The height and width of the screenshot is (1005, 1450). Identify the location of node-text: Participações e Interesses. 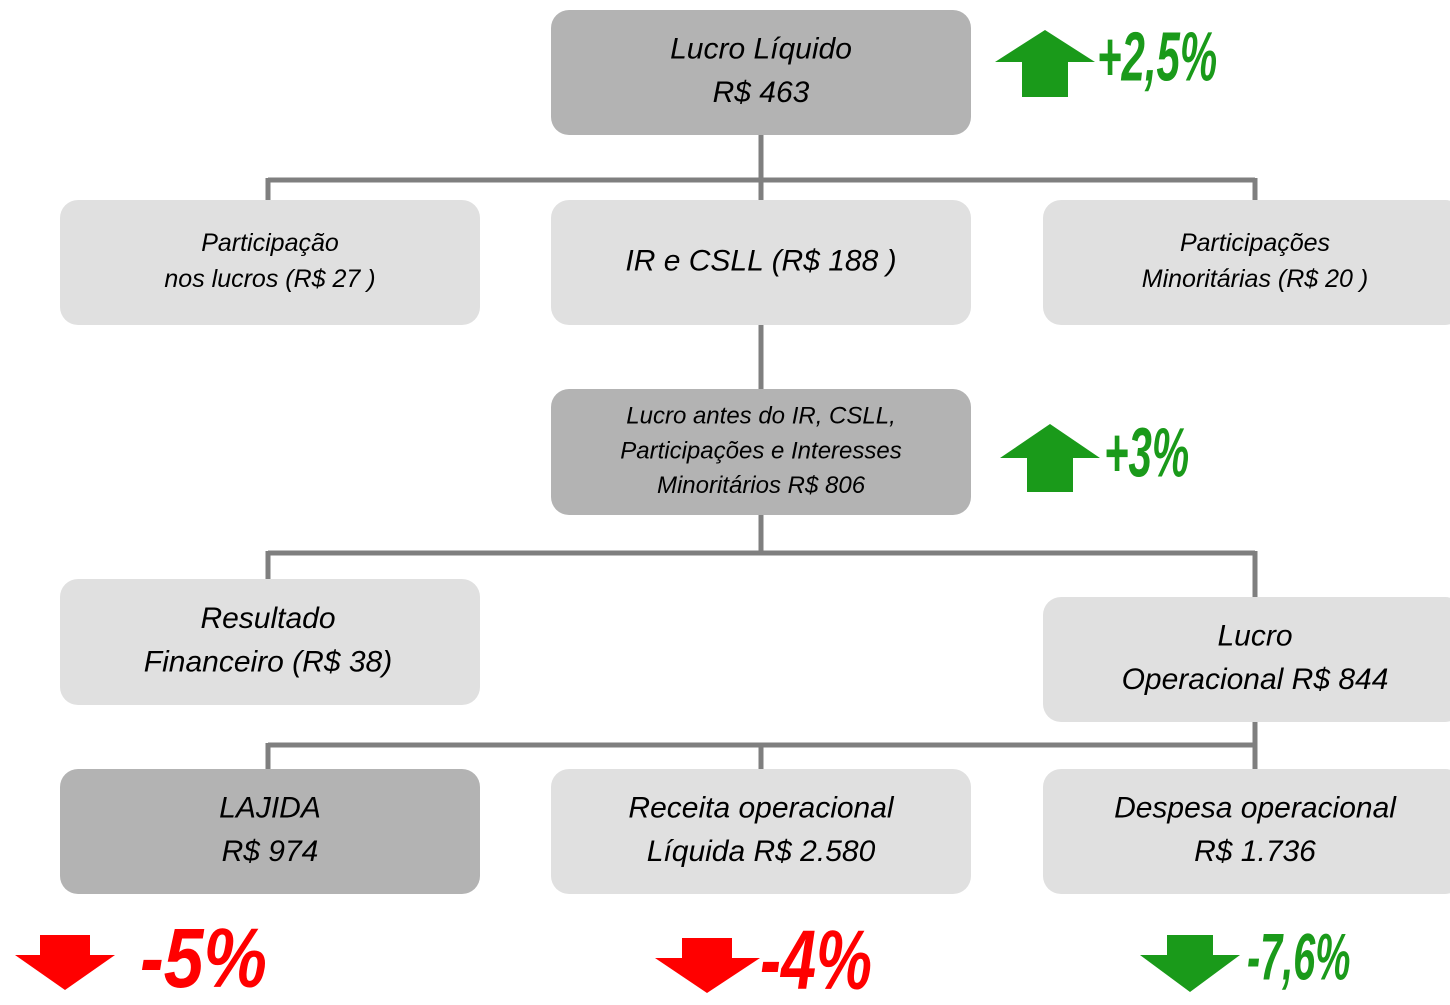
(760, 450).